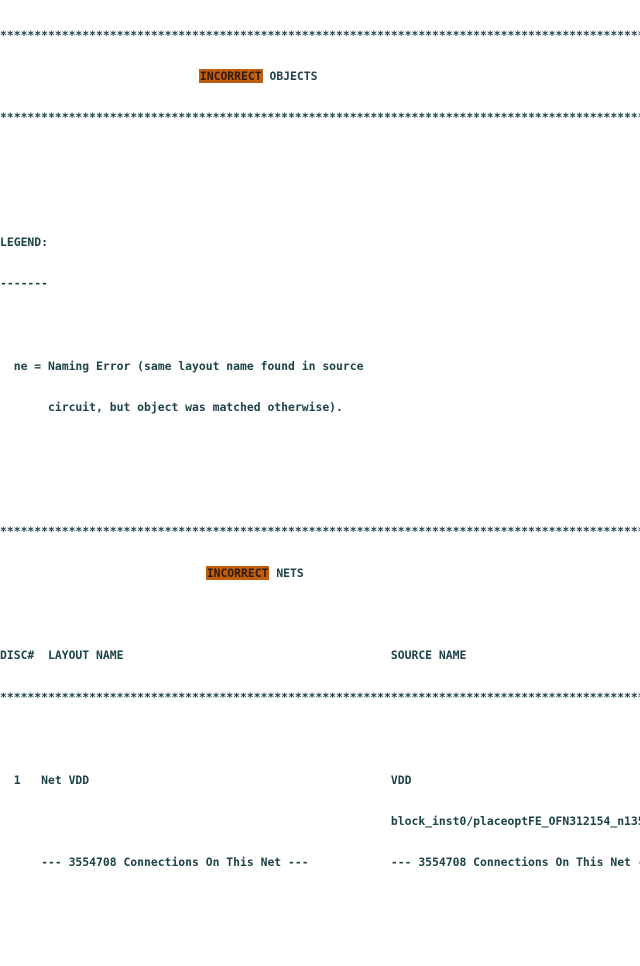 The image size is (640, 966). Describe the element at coordinates (206, 779) in the screenshot. I see `net-discrepancy-row-line1: 1 Net VDD VDD` at that location.